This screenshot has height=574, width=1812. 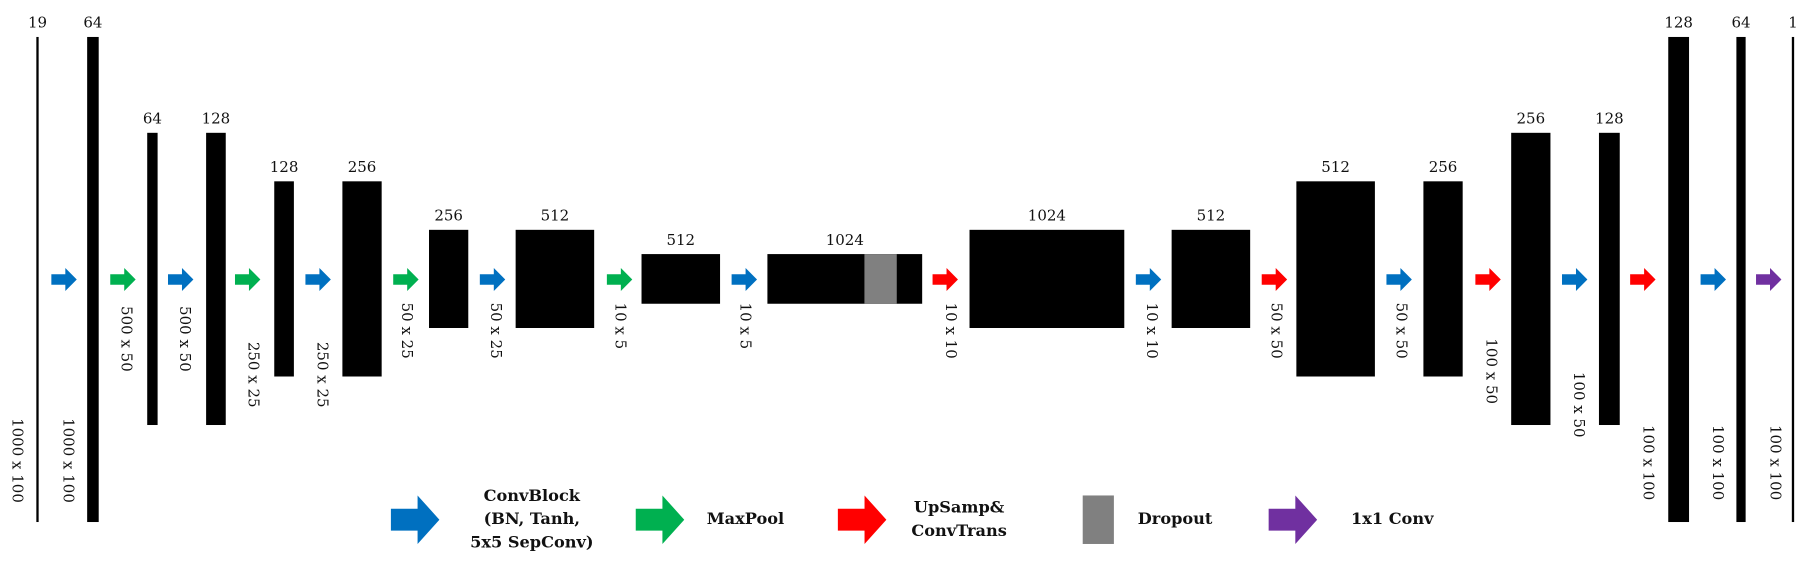 I want to click on dropout, so click(x=880, y=279).